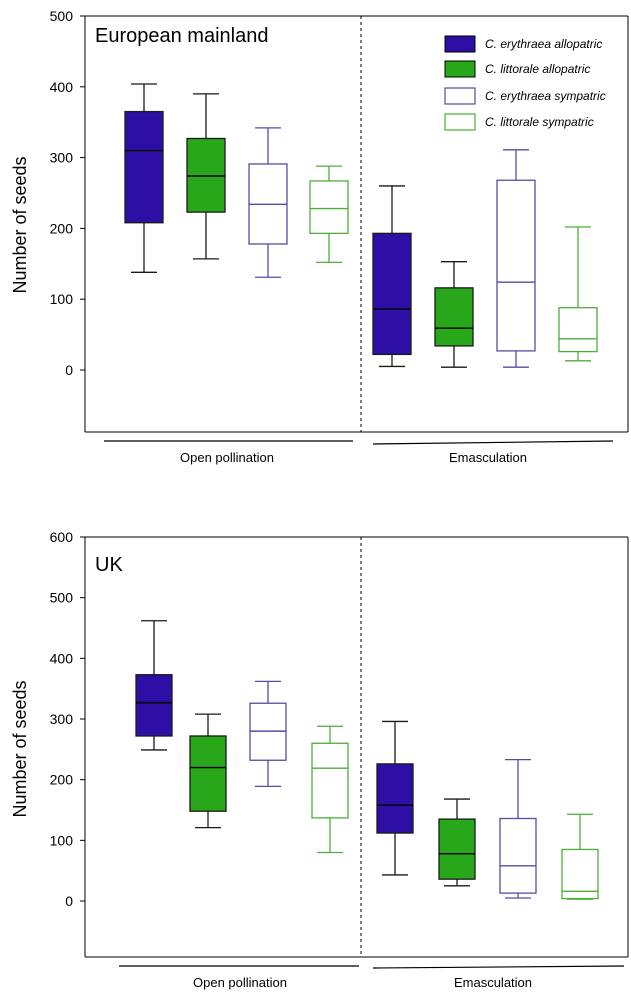 This screenshot has height=993, width=631. What do you see at coordinates (539, 122) in the screenshot?
I see `legend-label-littorale-sympatric: C. littorale sympatric` at bounding box center [539, 122].